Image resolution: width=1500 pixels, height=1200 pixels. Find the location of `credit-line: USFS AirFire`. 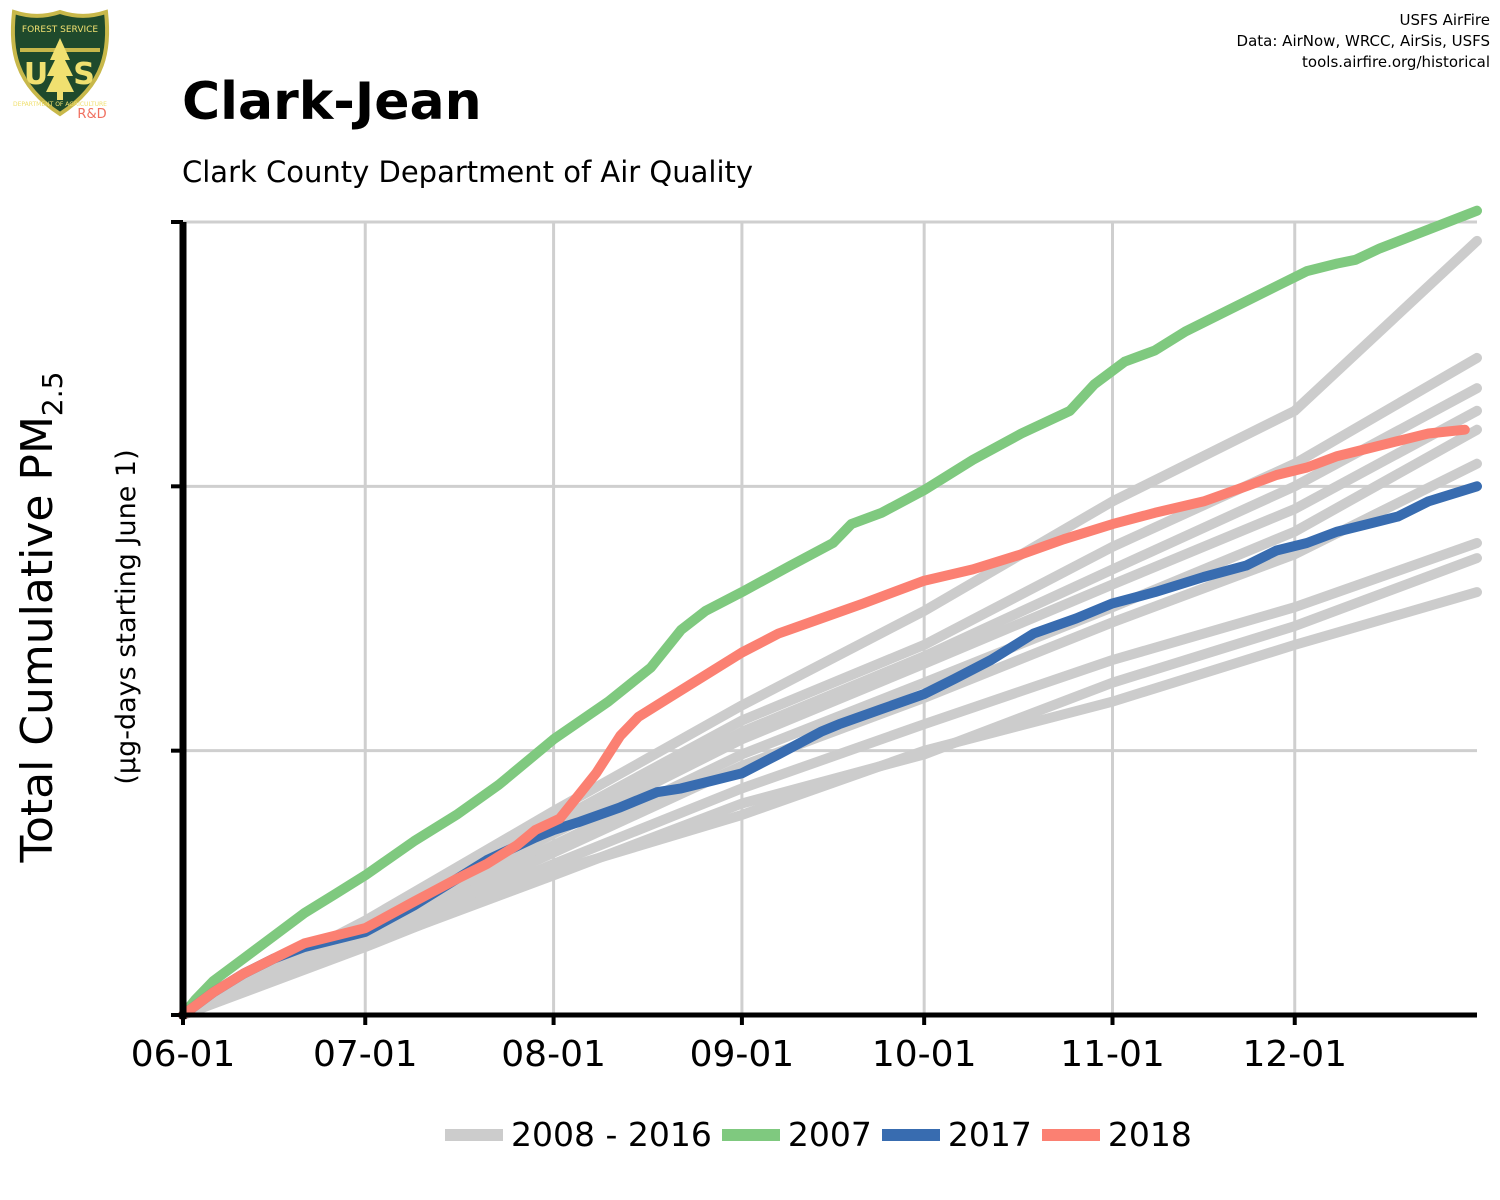

credit-line: USFS AirFire is located at coordinates (1444, 20).